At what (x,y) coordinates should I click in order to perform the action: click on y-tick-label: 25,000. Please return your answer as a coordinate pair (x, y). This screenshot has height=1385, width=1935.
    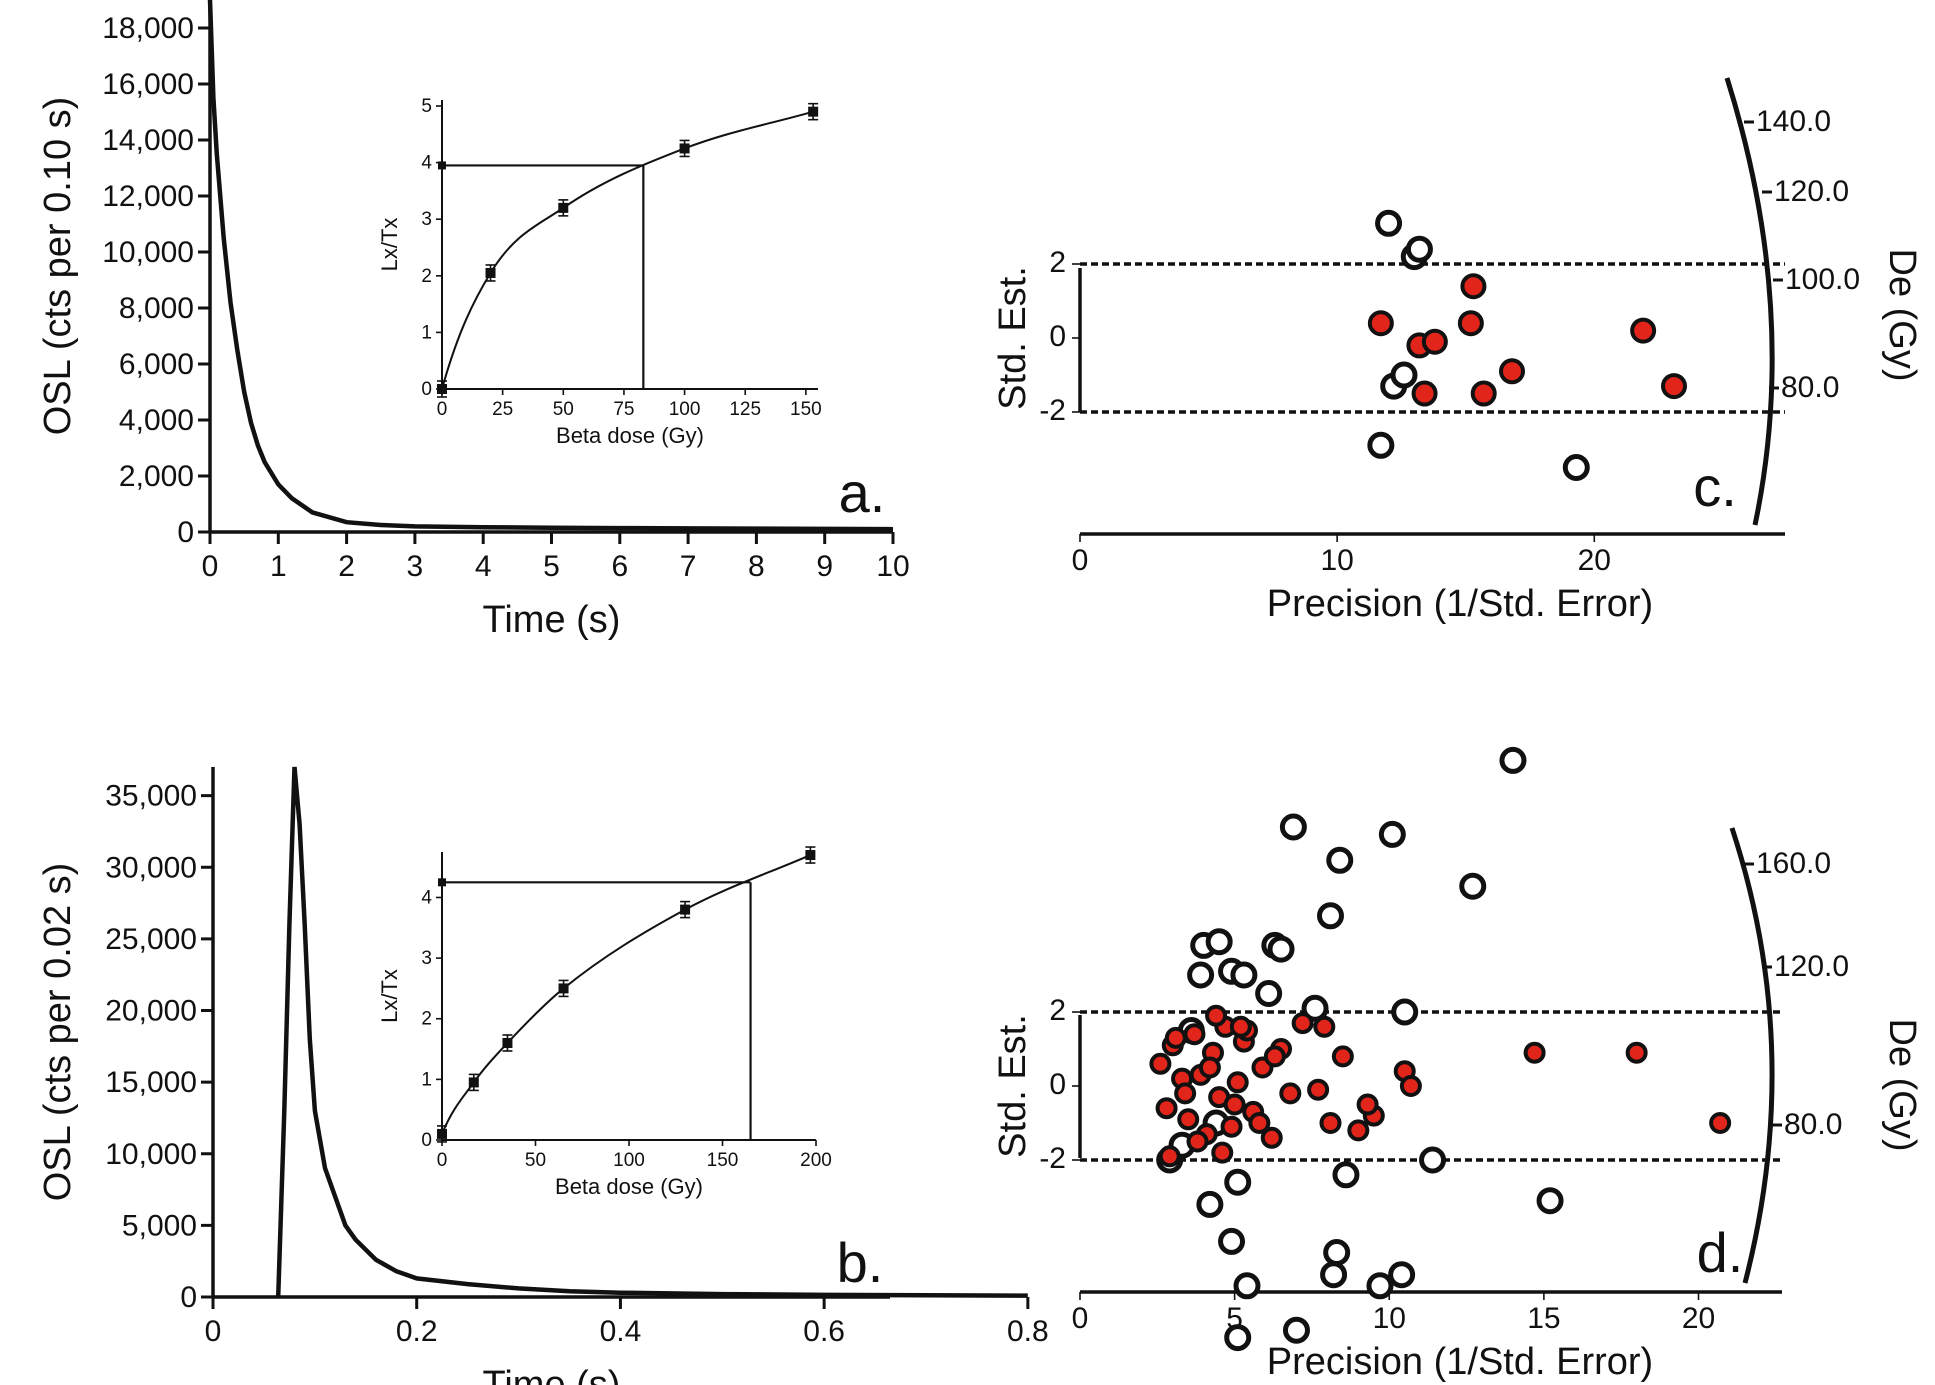
    Looking at the image, I should click on (151, 939).